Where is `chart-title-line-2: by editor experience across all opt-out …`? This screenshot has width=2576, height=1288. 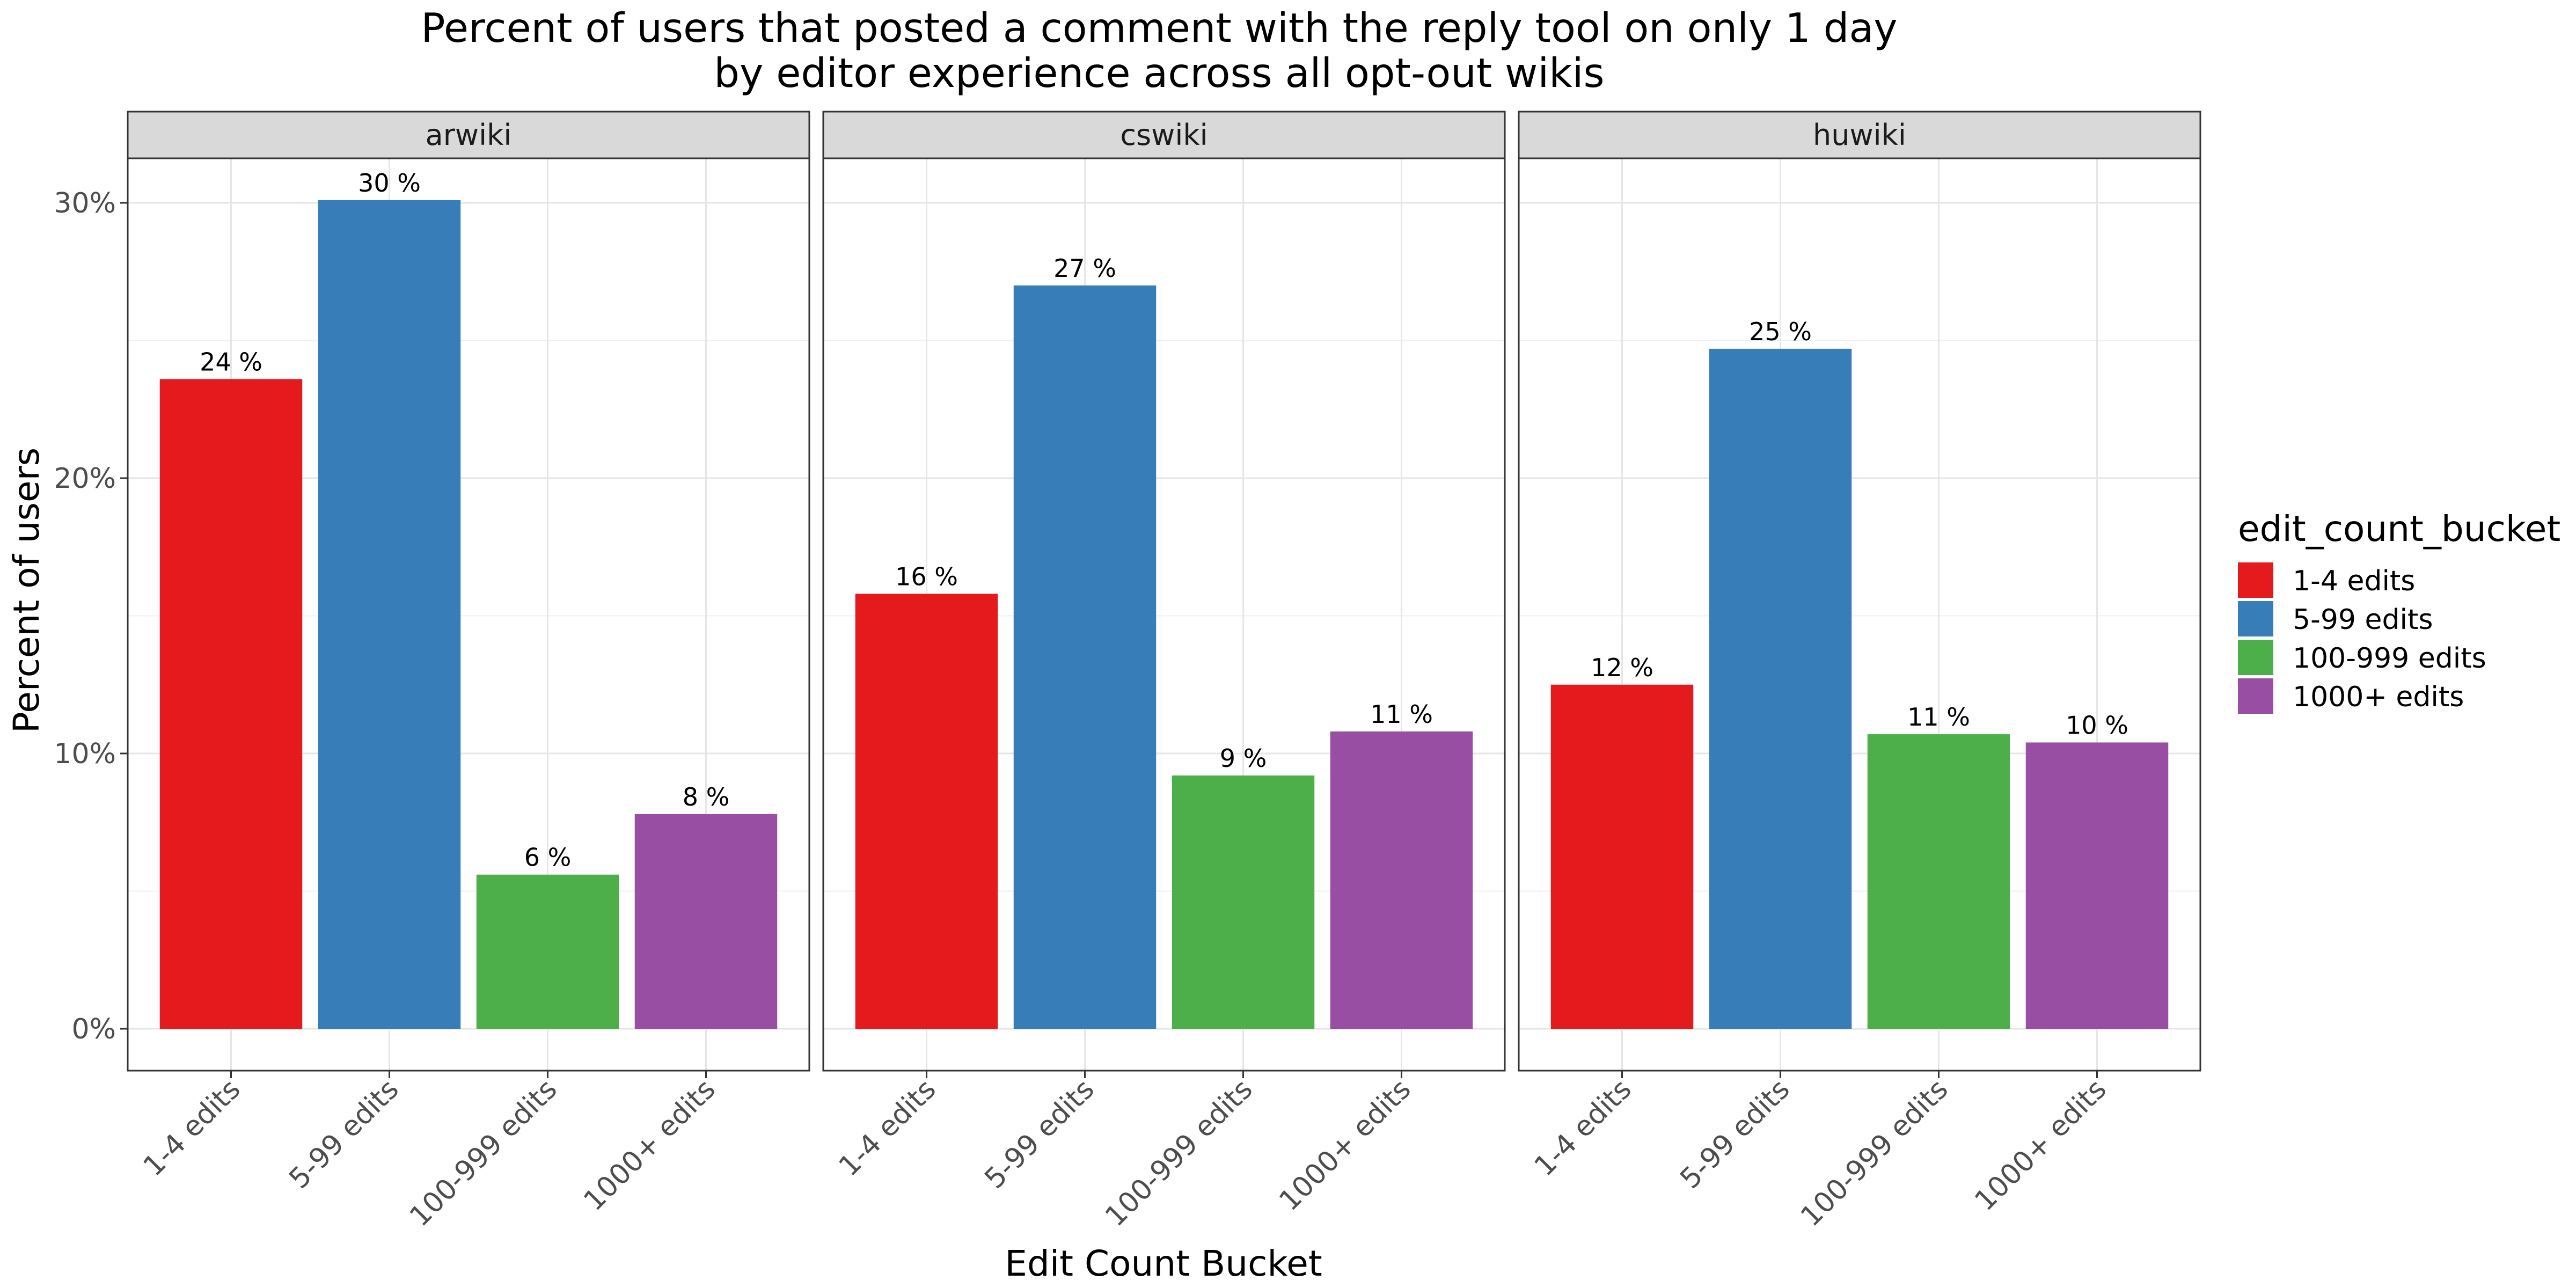 chart-title-line-2: by editor experience across all opt-out … is located at coordinates (1159, 73).